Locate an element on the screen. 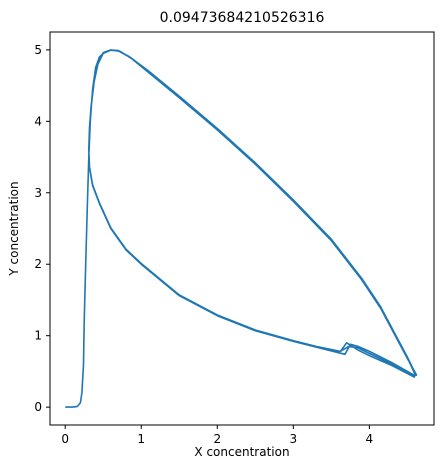 This screenshot has height=468, width=445. x-tick-label: 4 is located at coordinates (370, 439).